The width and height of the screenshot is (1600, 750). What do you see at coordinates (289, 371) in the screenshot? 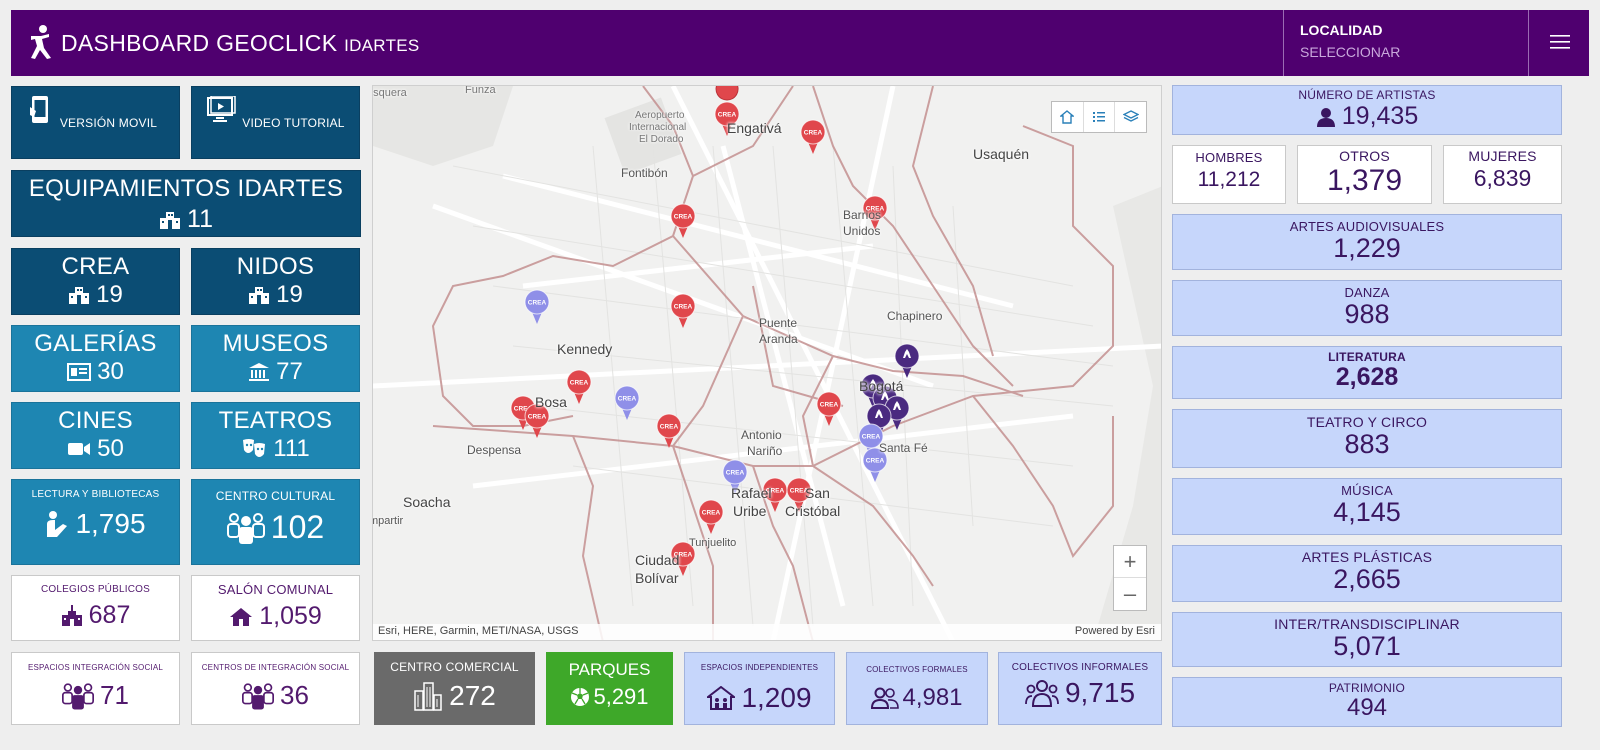
I see `museos-value: 77` at bounding box center [289, 371].